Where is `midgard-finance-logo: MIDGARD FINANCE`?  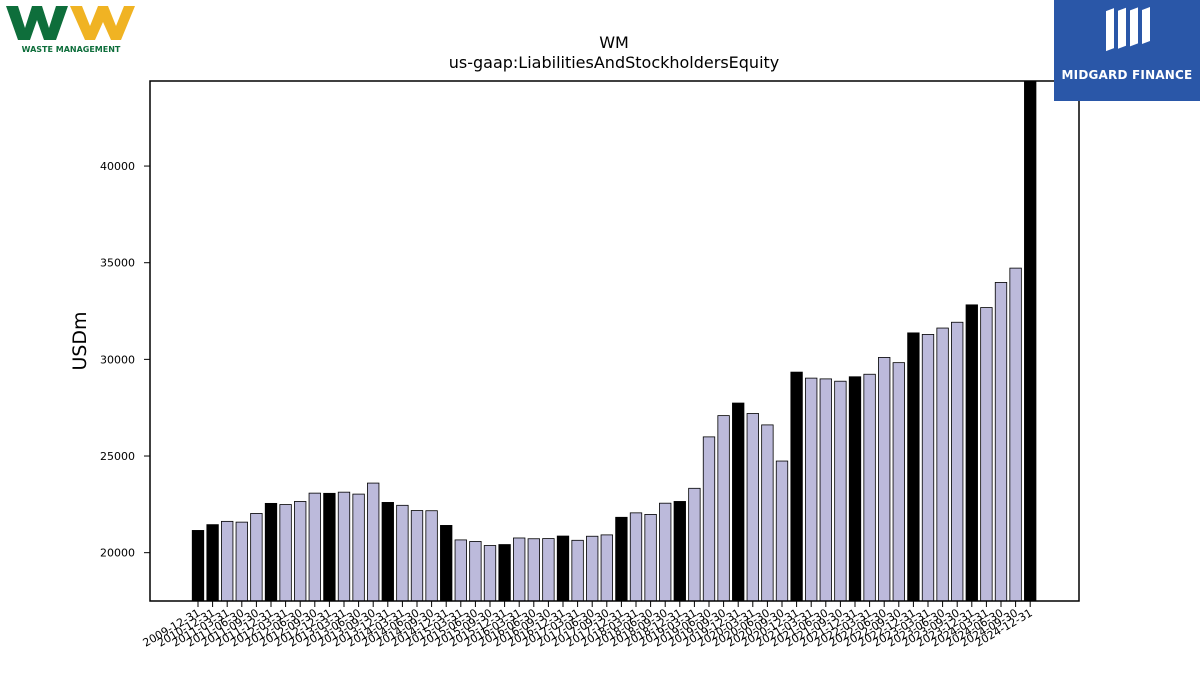
midgard-finance-logo: MIDGARD FINANCE is located at coordinates (1127, 50).